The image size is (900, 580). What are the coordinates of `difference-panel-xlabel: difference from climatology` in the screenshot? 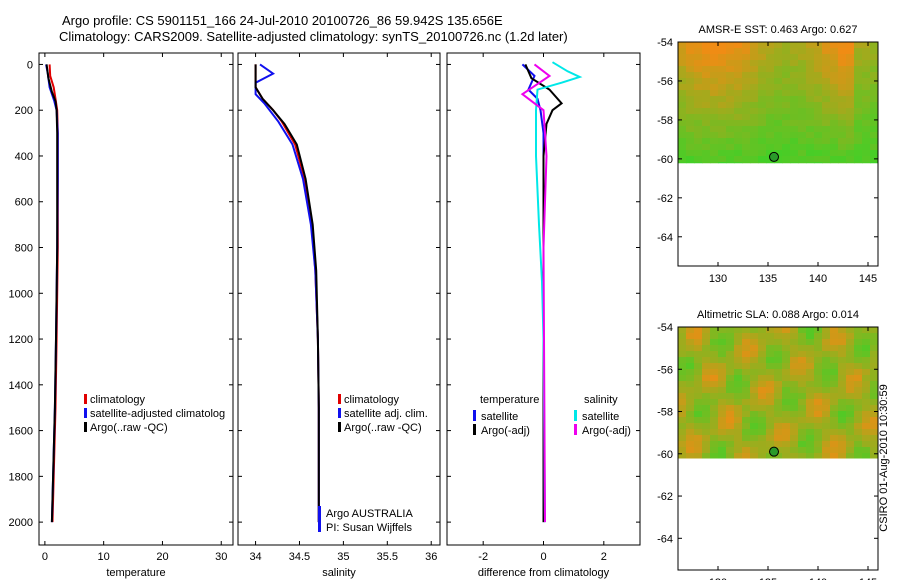 It's located at (544, 573).